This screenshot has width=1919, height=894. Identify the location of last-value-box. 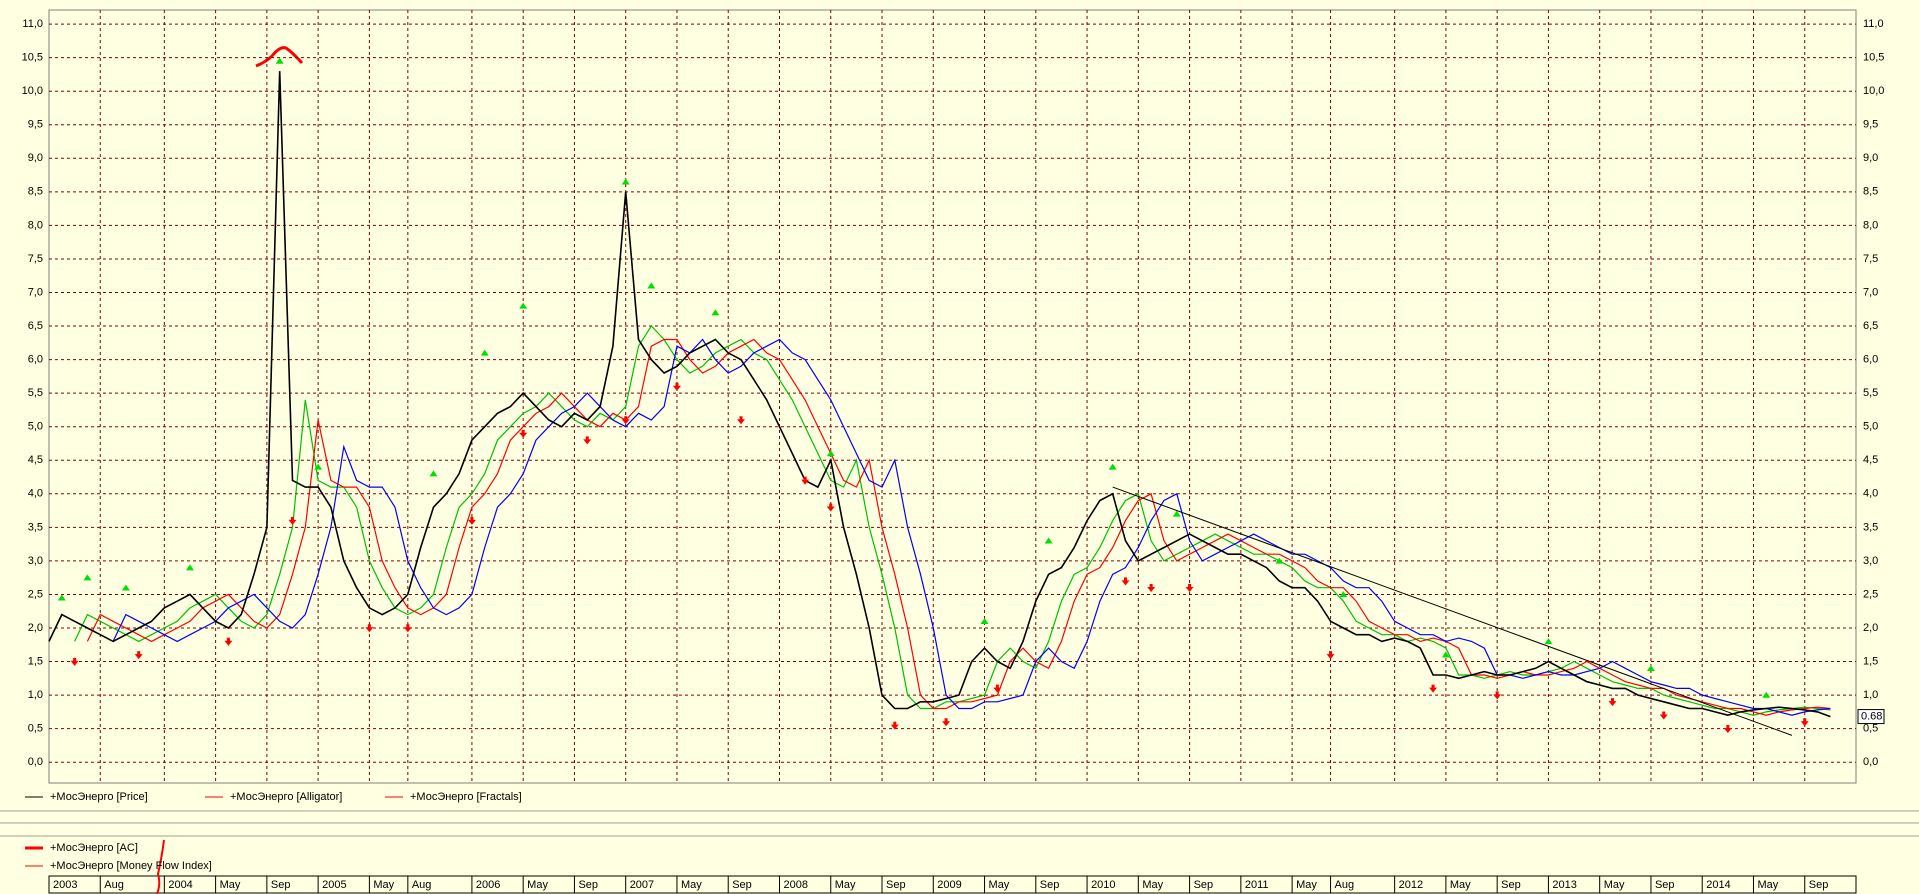
(1871, 717).